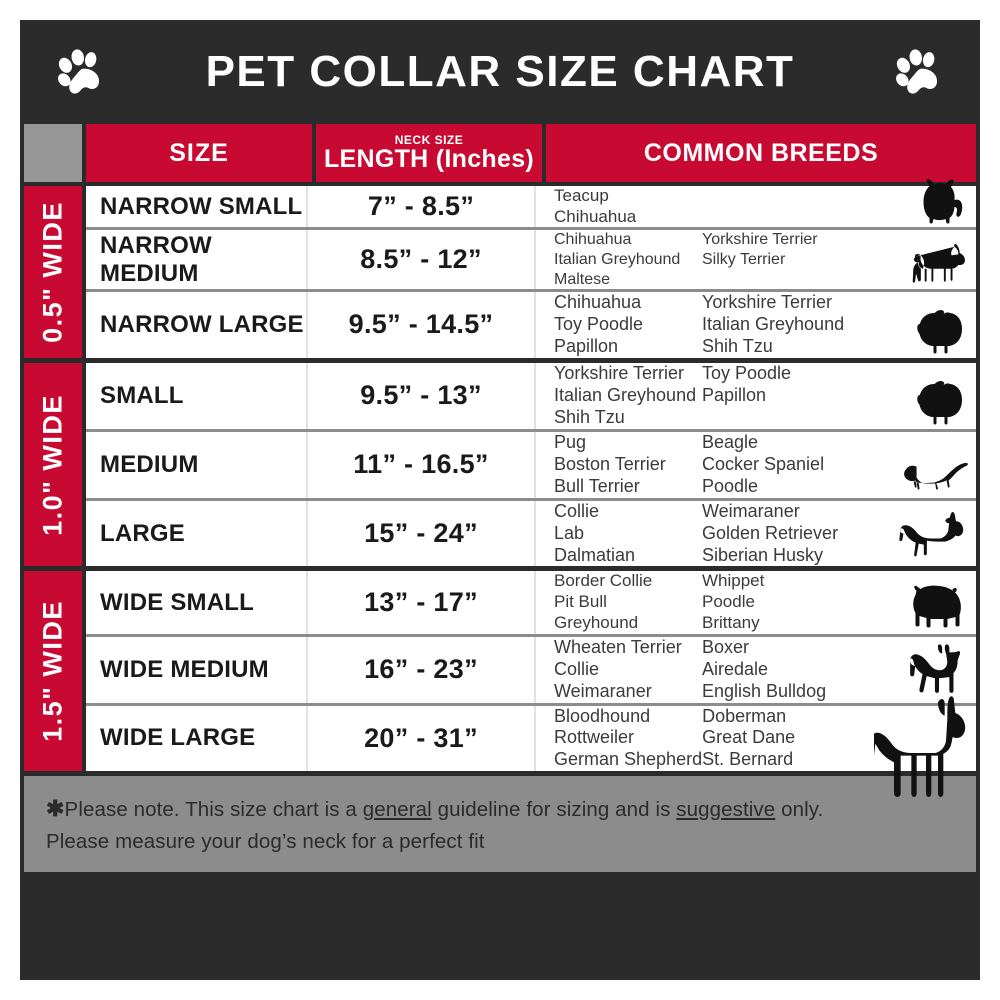 This screenshot has height=1000, width=1000. What do you see at coordinates (52, 671) in the screenshot?
I see `group-label-text: 1.5" WIDE` at bounding box center [52, 671].